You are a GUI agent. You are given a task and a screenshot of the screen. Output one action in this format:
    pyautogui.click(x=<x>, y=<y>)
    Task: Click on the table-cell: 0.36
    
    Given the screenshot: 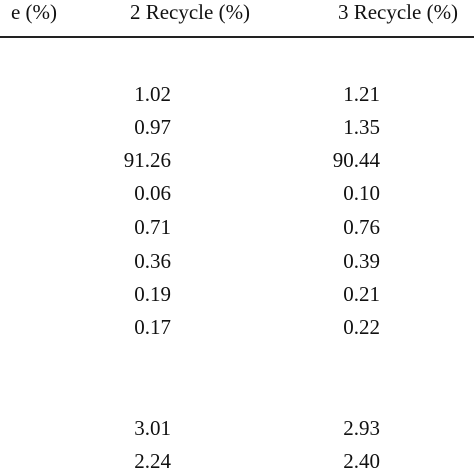 What is the action you would take?
    pyautogui.click(x=152, y=261)
    